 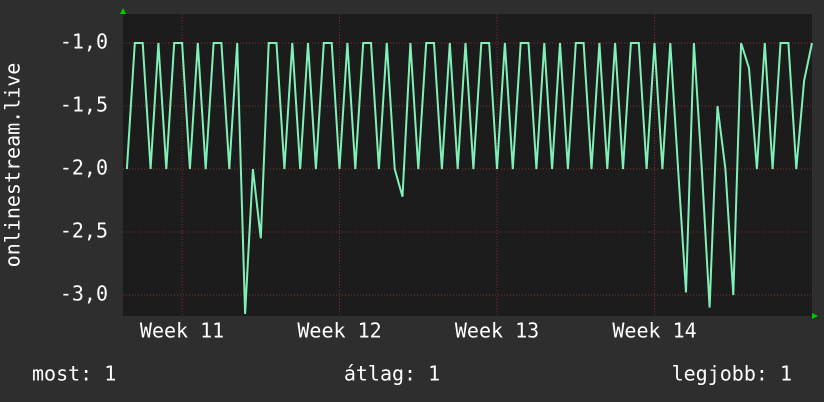 I want to click on y-tick-label: -2,0, so click(x=84, y=167).